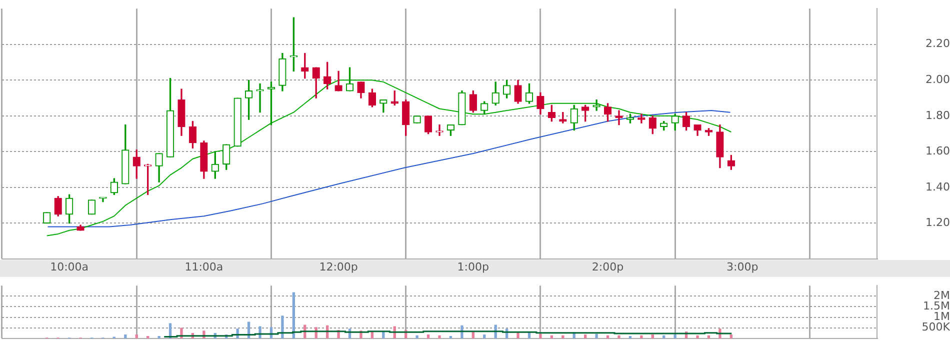 The image size is (950, 347). Describe the element at coordinates (742, 267) in the screenshot. I see `x-tick-label: 3:00p` at that location.